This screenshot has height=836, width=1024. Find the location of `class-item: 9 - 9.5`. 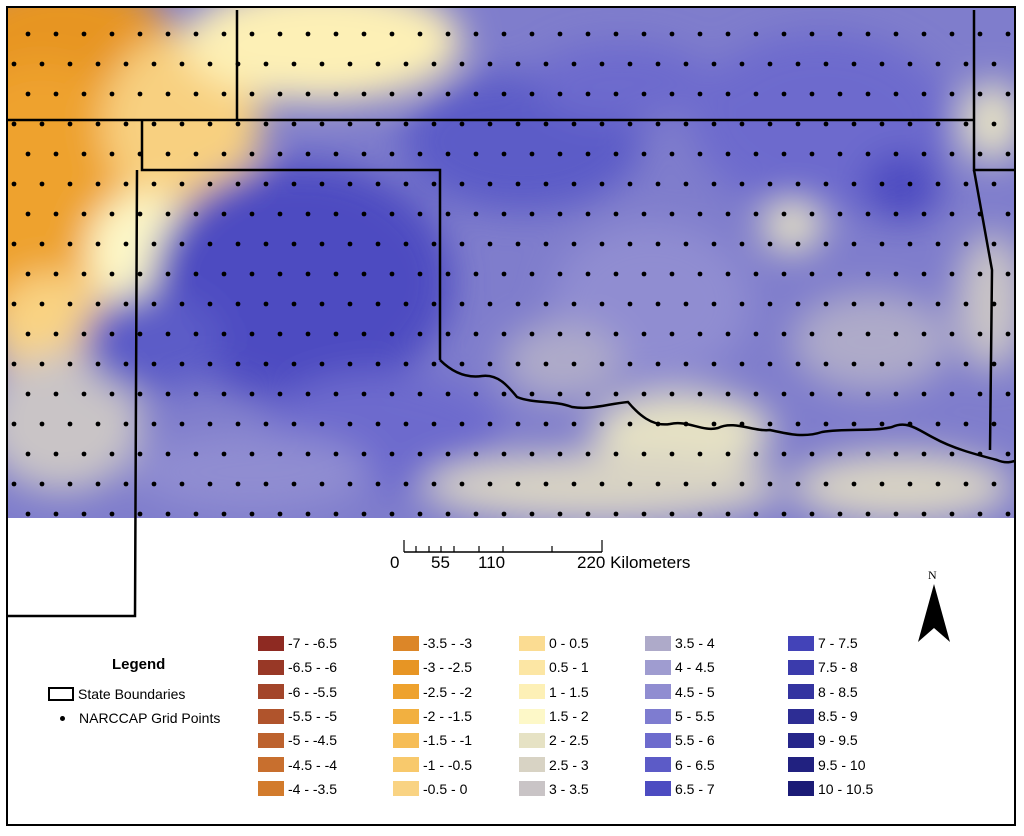

class-item: 9 - 9.5 is located at coordinates (830, 740).